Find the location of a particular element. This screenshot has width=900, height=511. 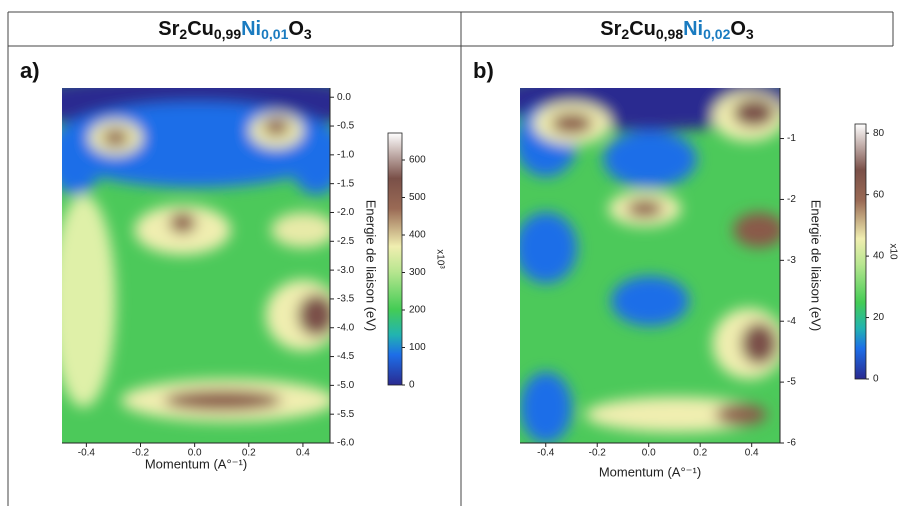

y-tick-label: -3 is located at coordinates (791, 260).